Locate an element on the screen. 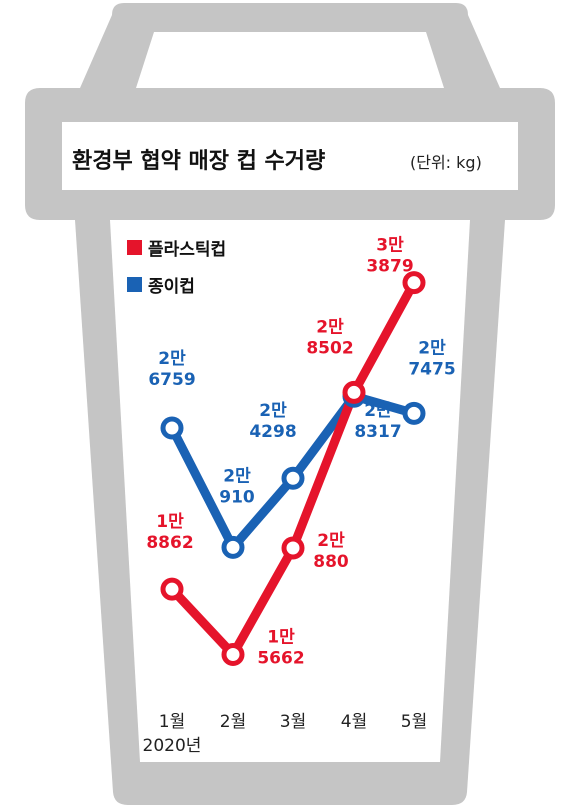  cup-lid-top-inner is located at coordinates (290, 60).